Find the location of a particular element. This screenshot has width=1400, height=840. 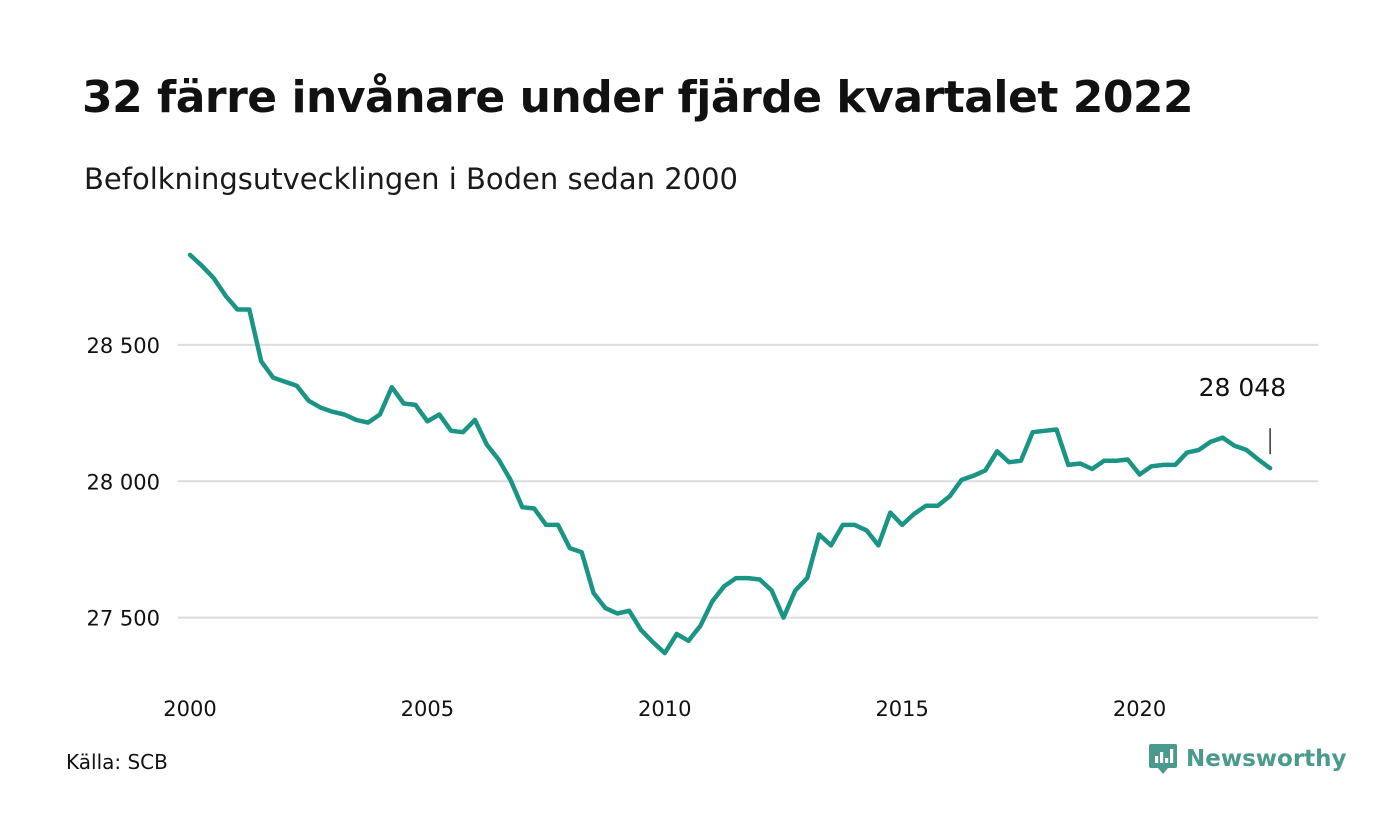

x-tick-label: 2015 is located at coordinates (901, 709).